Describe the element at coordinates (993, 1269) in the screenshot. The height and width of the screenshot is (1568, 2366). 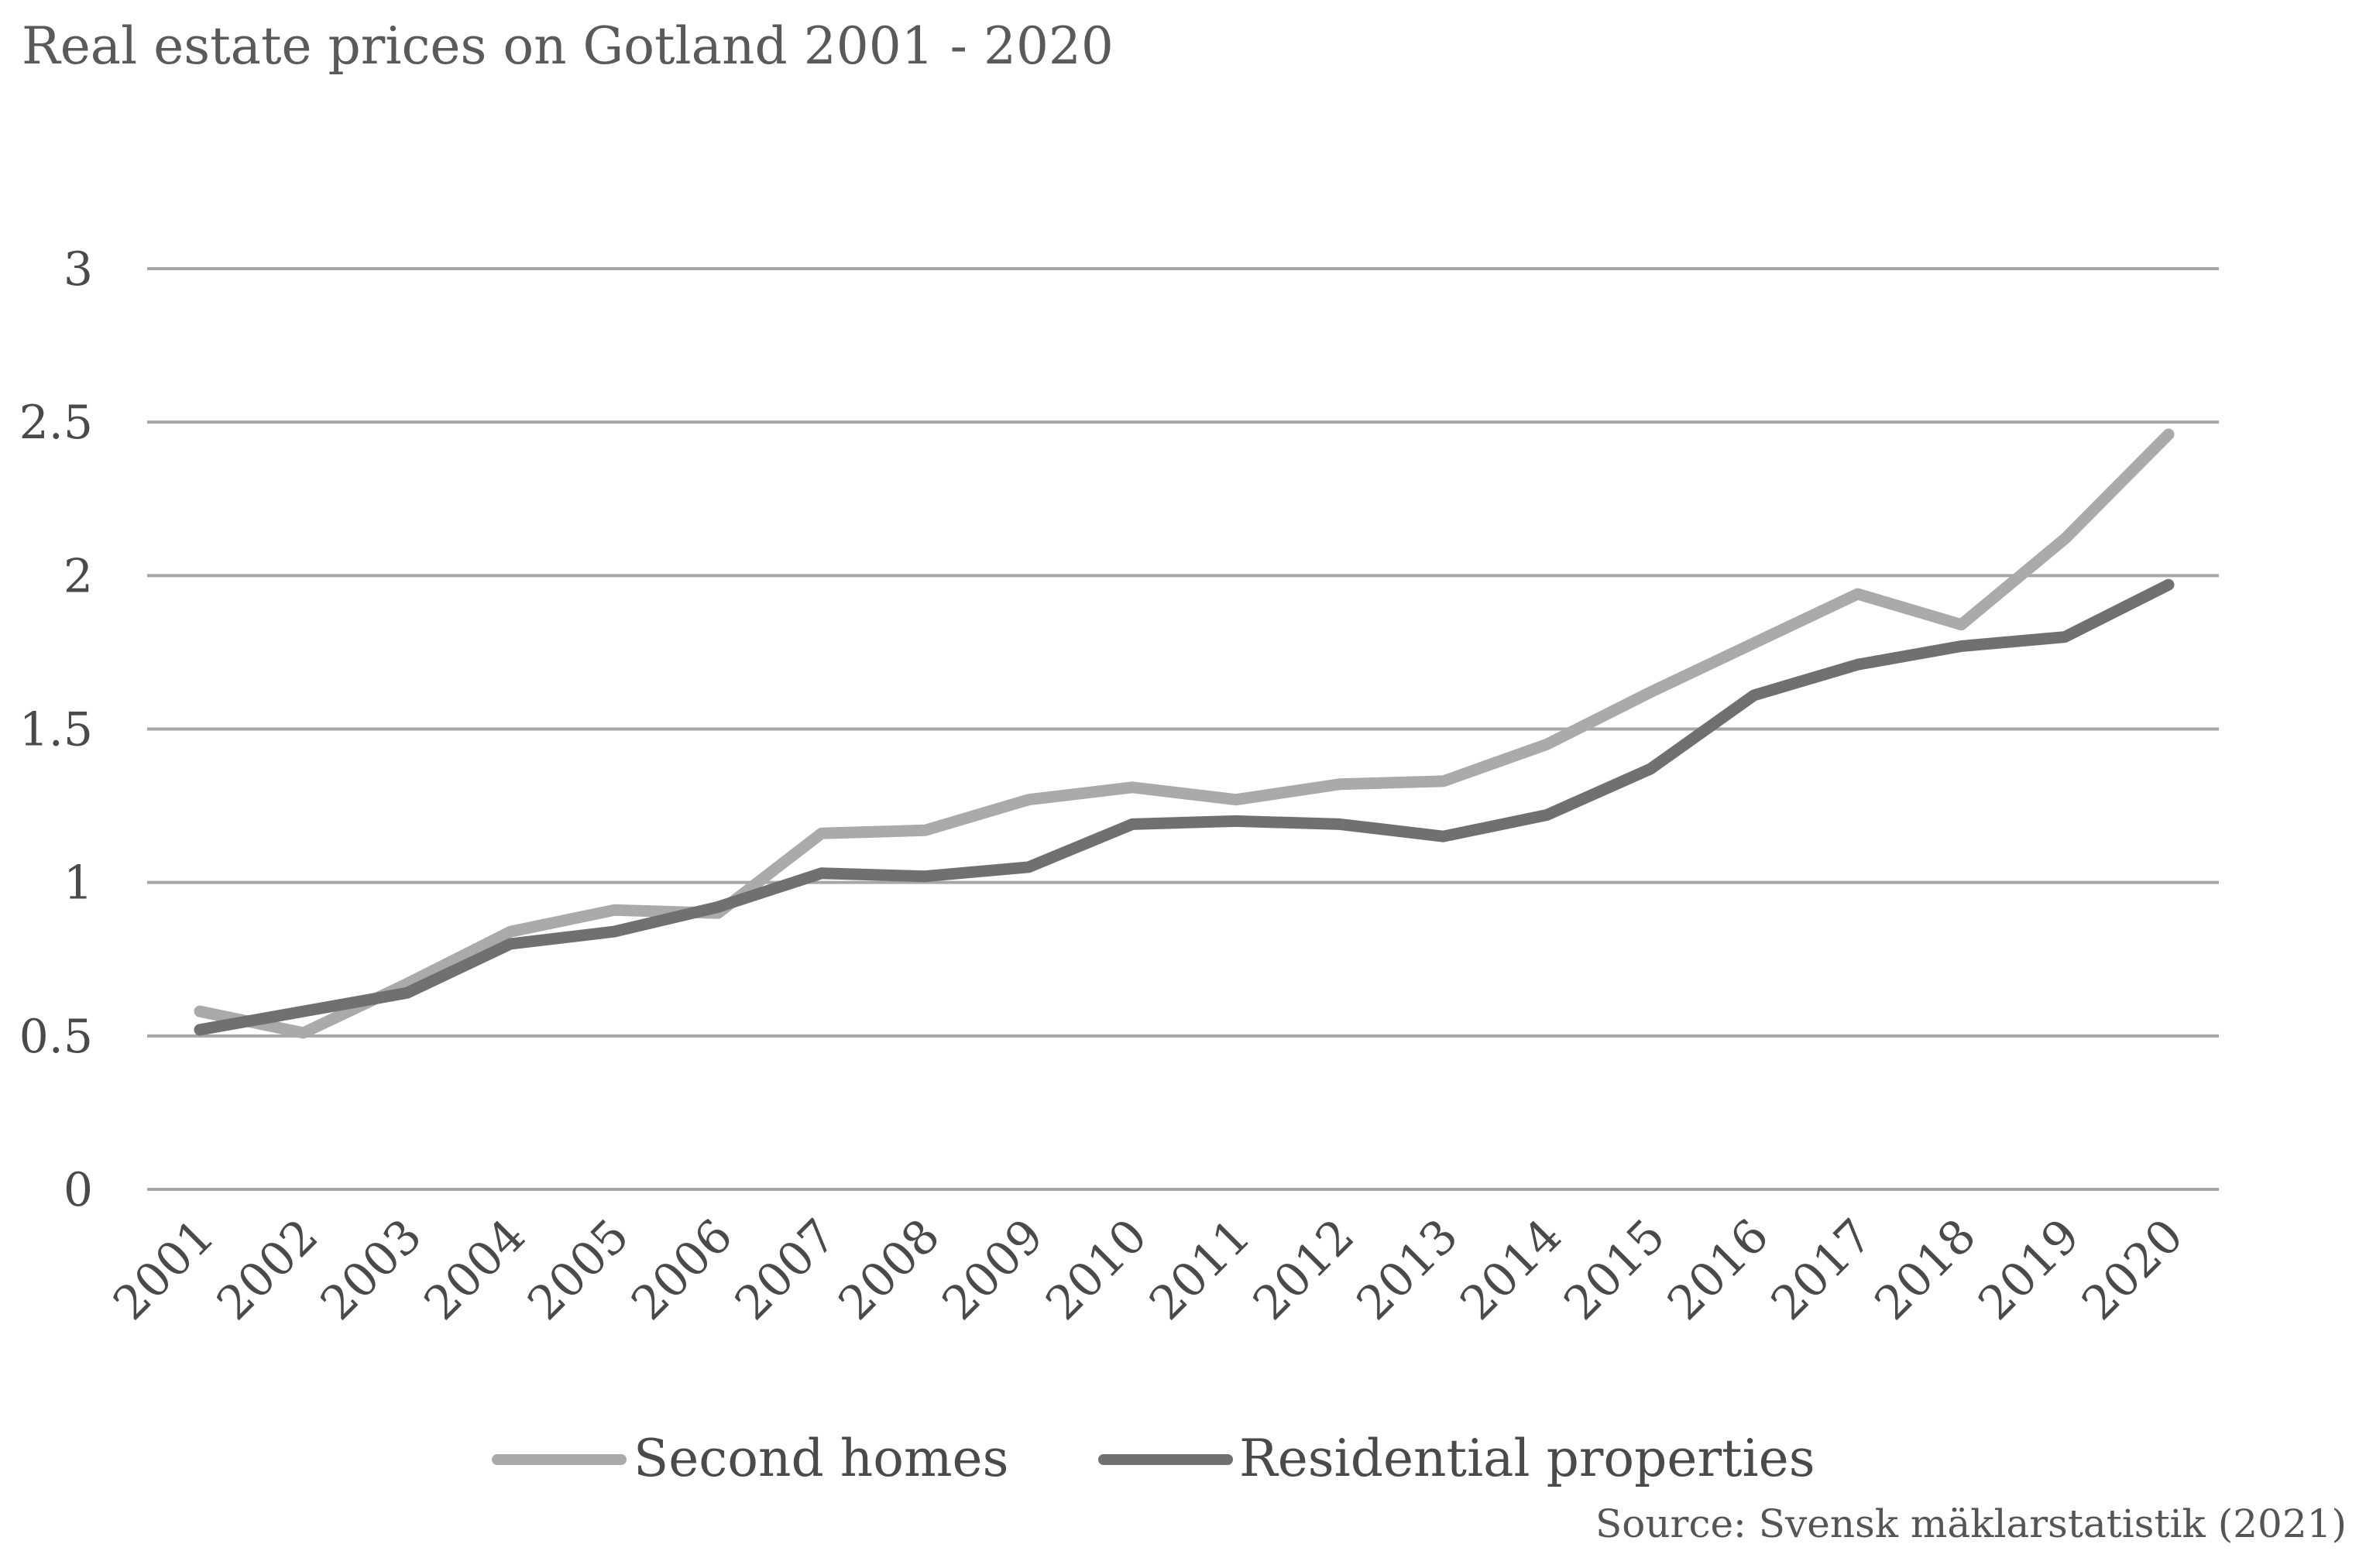
I see `x-tick-label: 2009` at that location.